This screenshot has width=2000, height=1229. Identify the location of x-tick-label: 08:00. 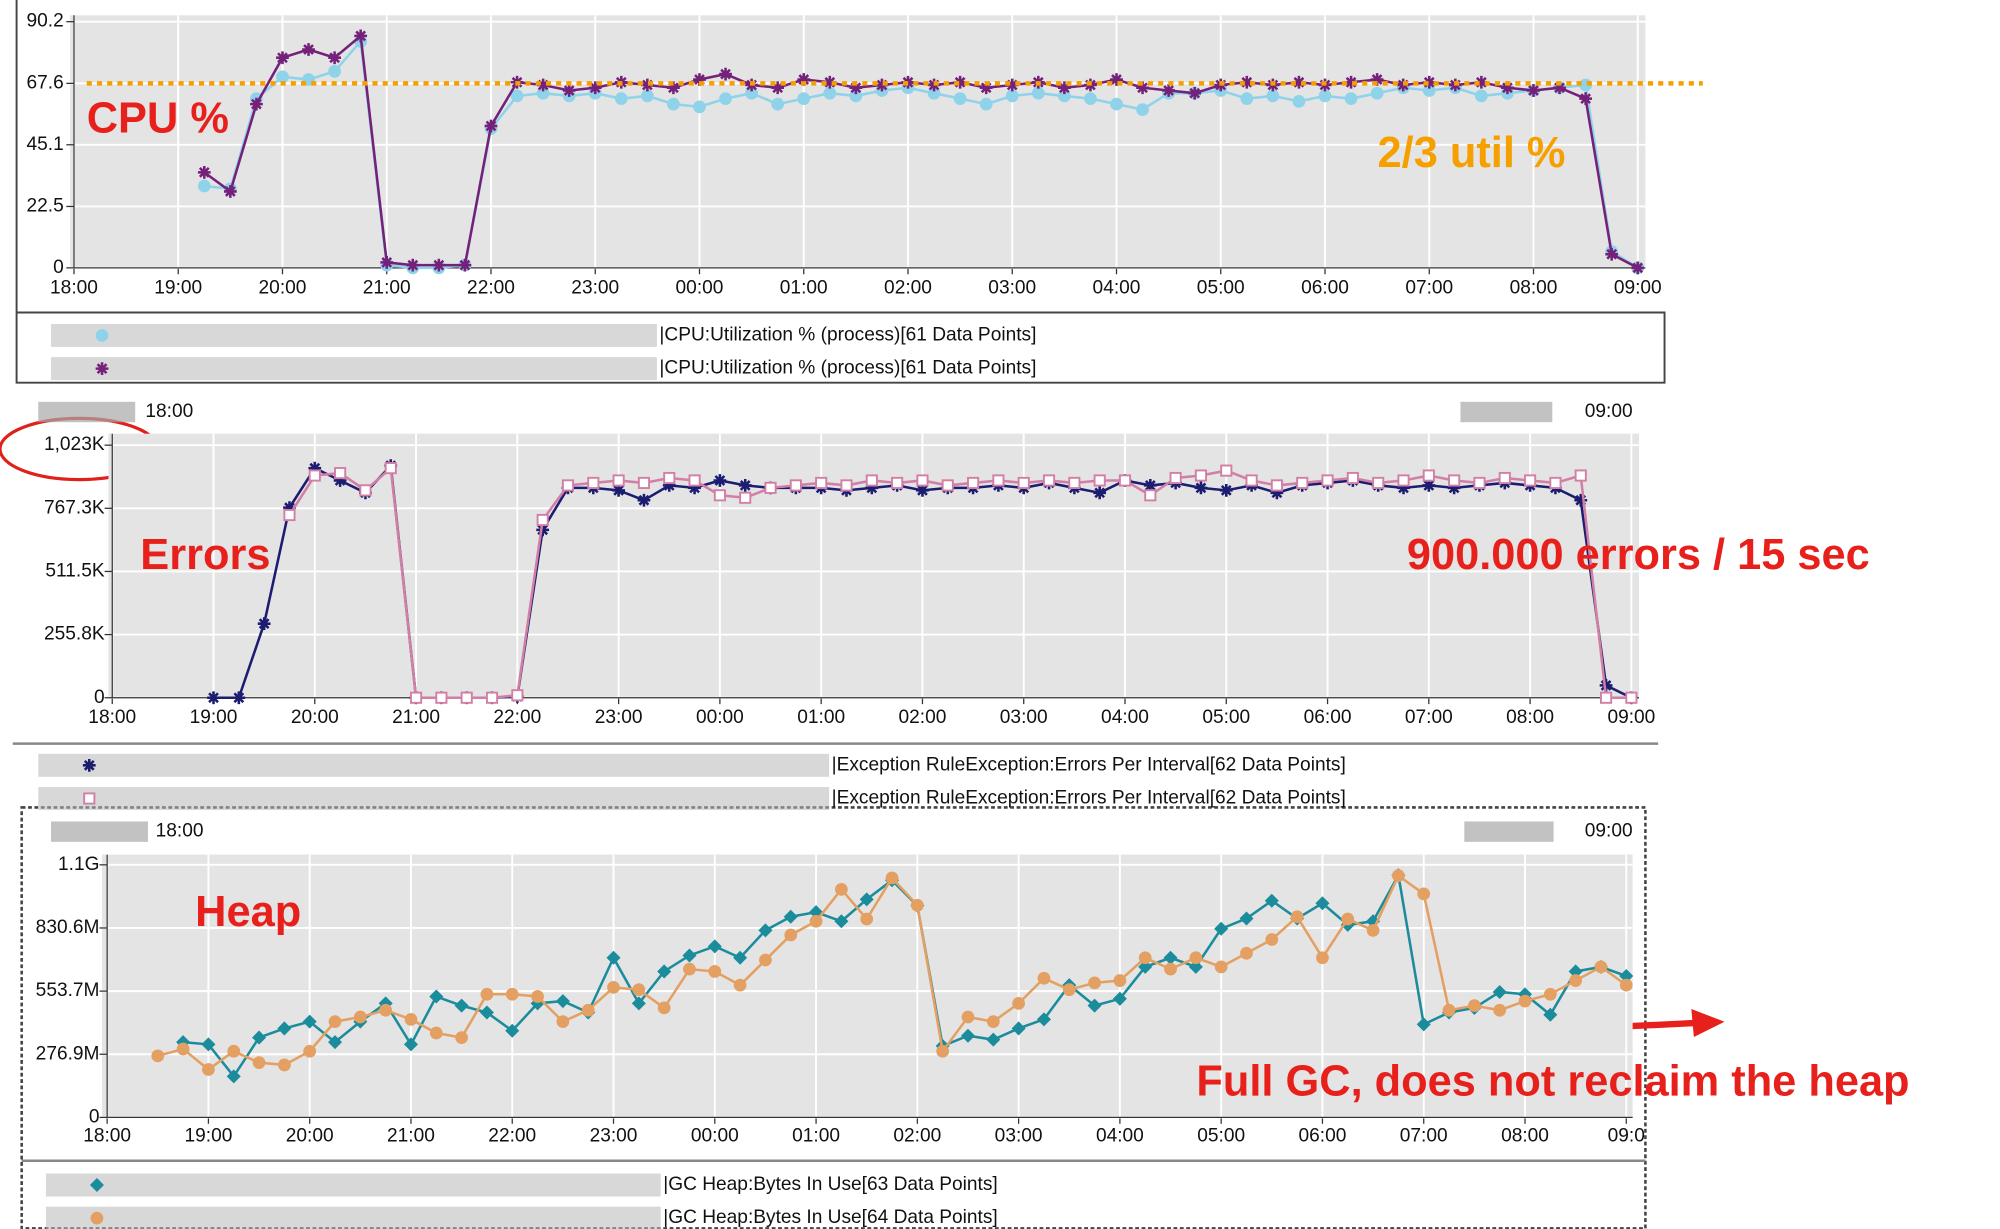
(1534, 287).